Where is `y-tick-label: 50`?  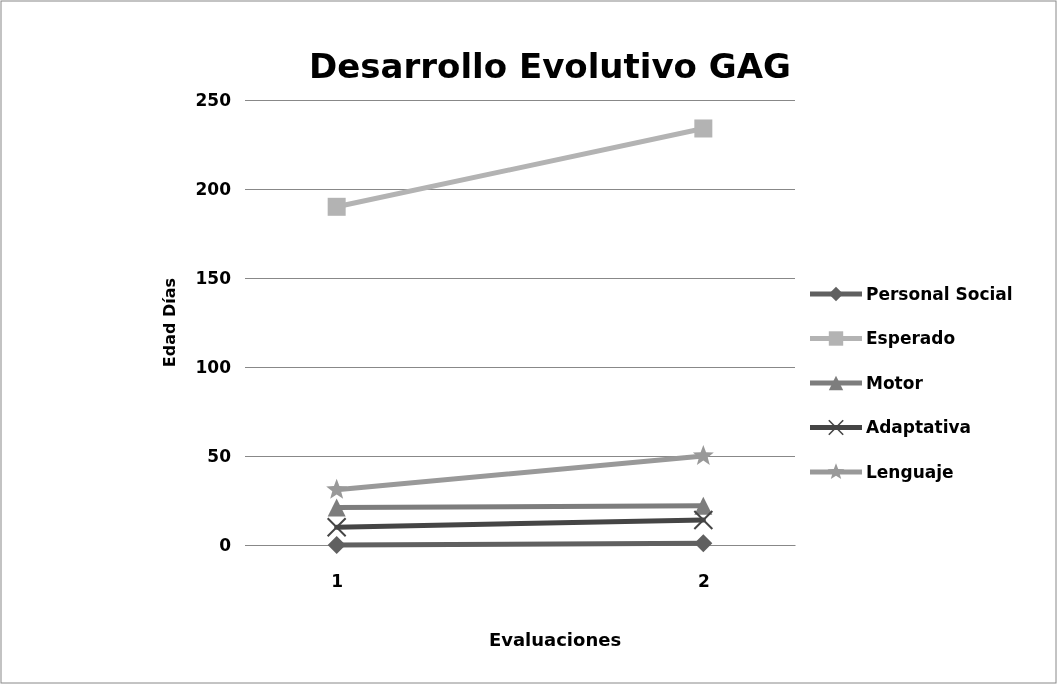 y-tick-label: 50 is located at coordinates (219, 455).